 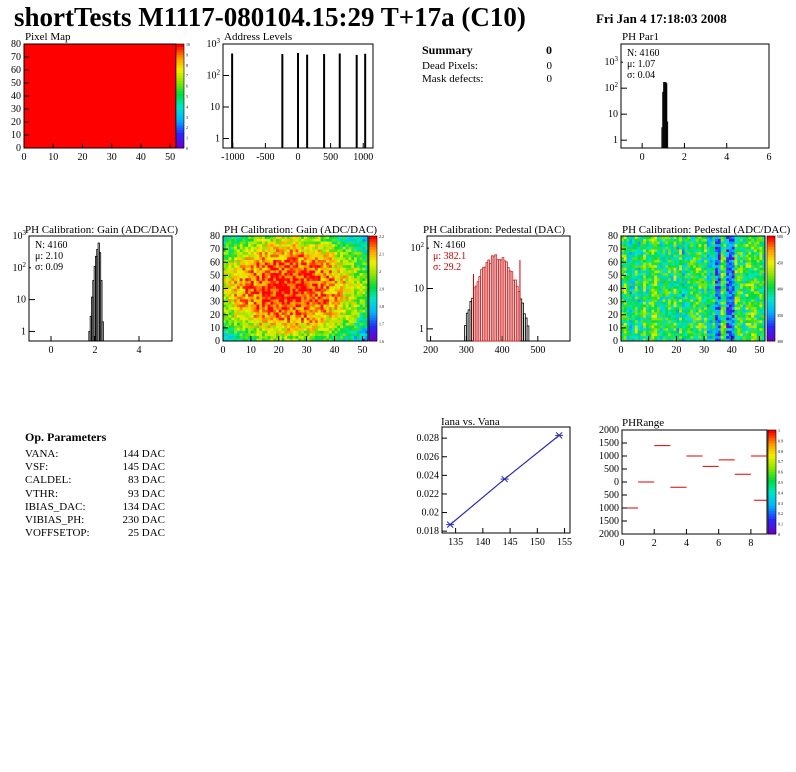 What do you see at coordinates (609, 456) in the screenshot?
I see `y-tick-label: 1000` at bounding box center [609, 456].